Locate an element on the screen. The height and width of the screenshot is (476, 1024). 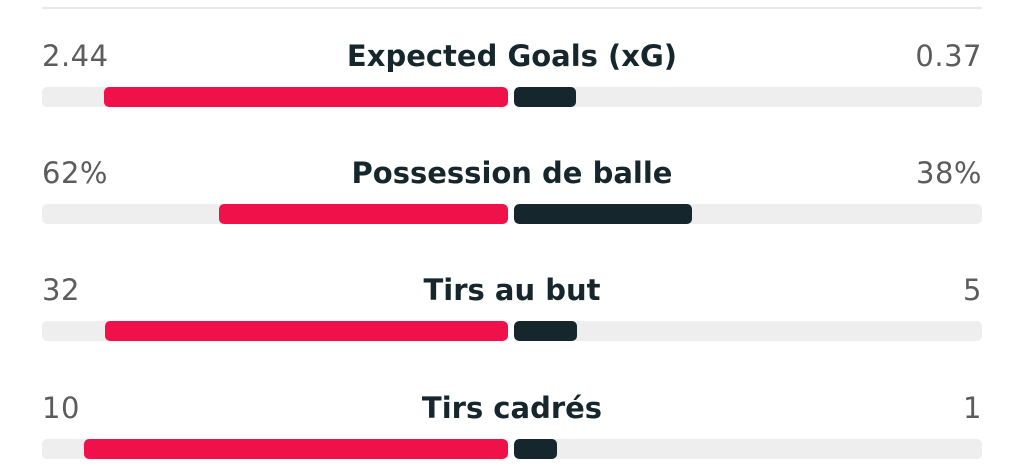
stat-row-possession: 62% Possession de balle 38% is located at coordinates (512, 191).